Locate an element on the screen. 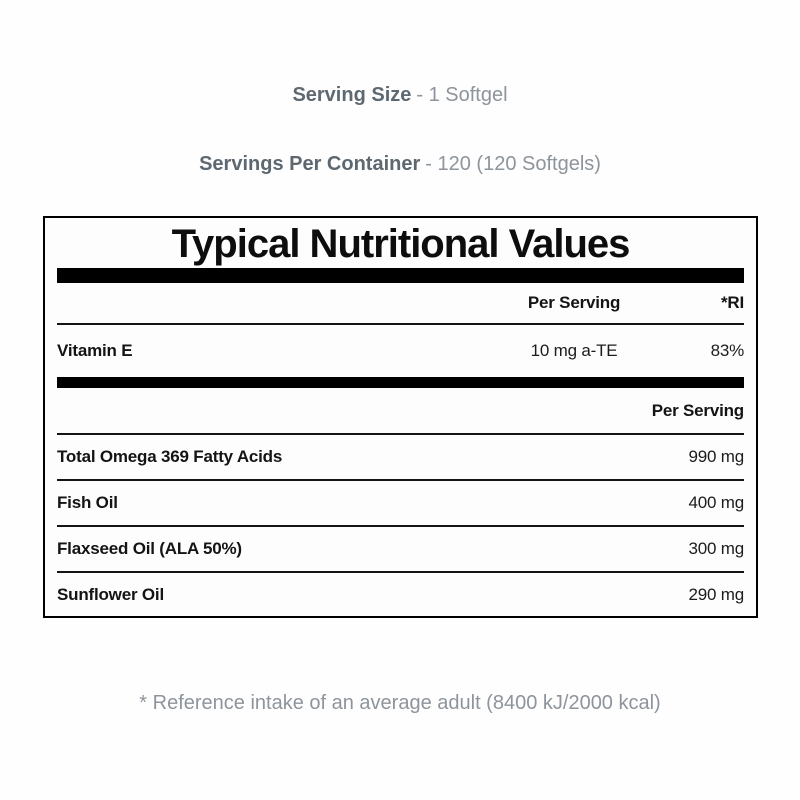  nutrient-name: Flaxseed Oil (ALA 50%) is located at coordinates (149, 548).